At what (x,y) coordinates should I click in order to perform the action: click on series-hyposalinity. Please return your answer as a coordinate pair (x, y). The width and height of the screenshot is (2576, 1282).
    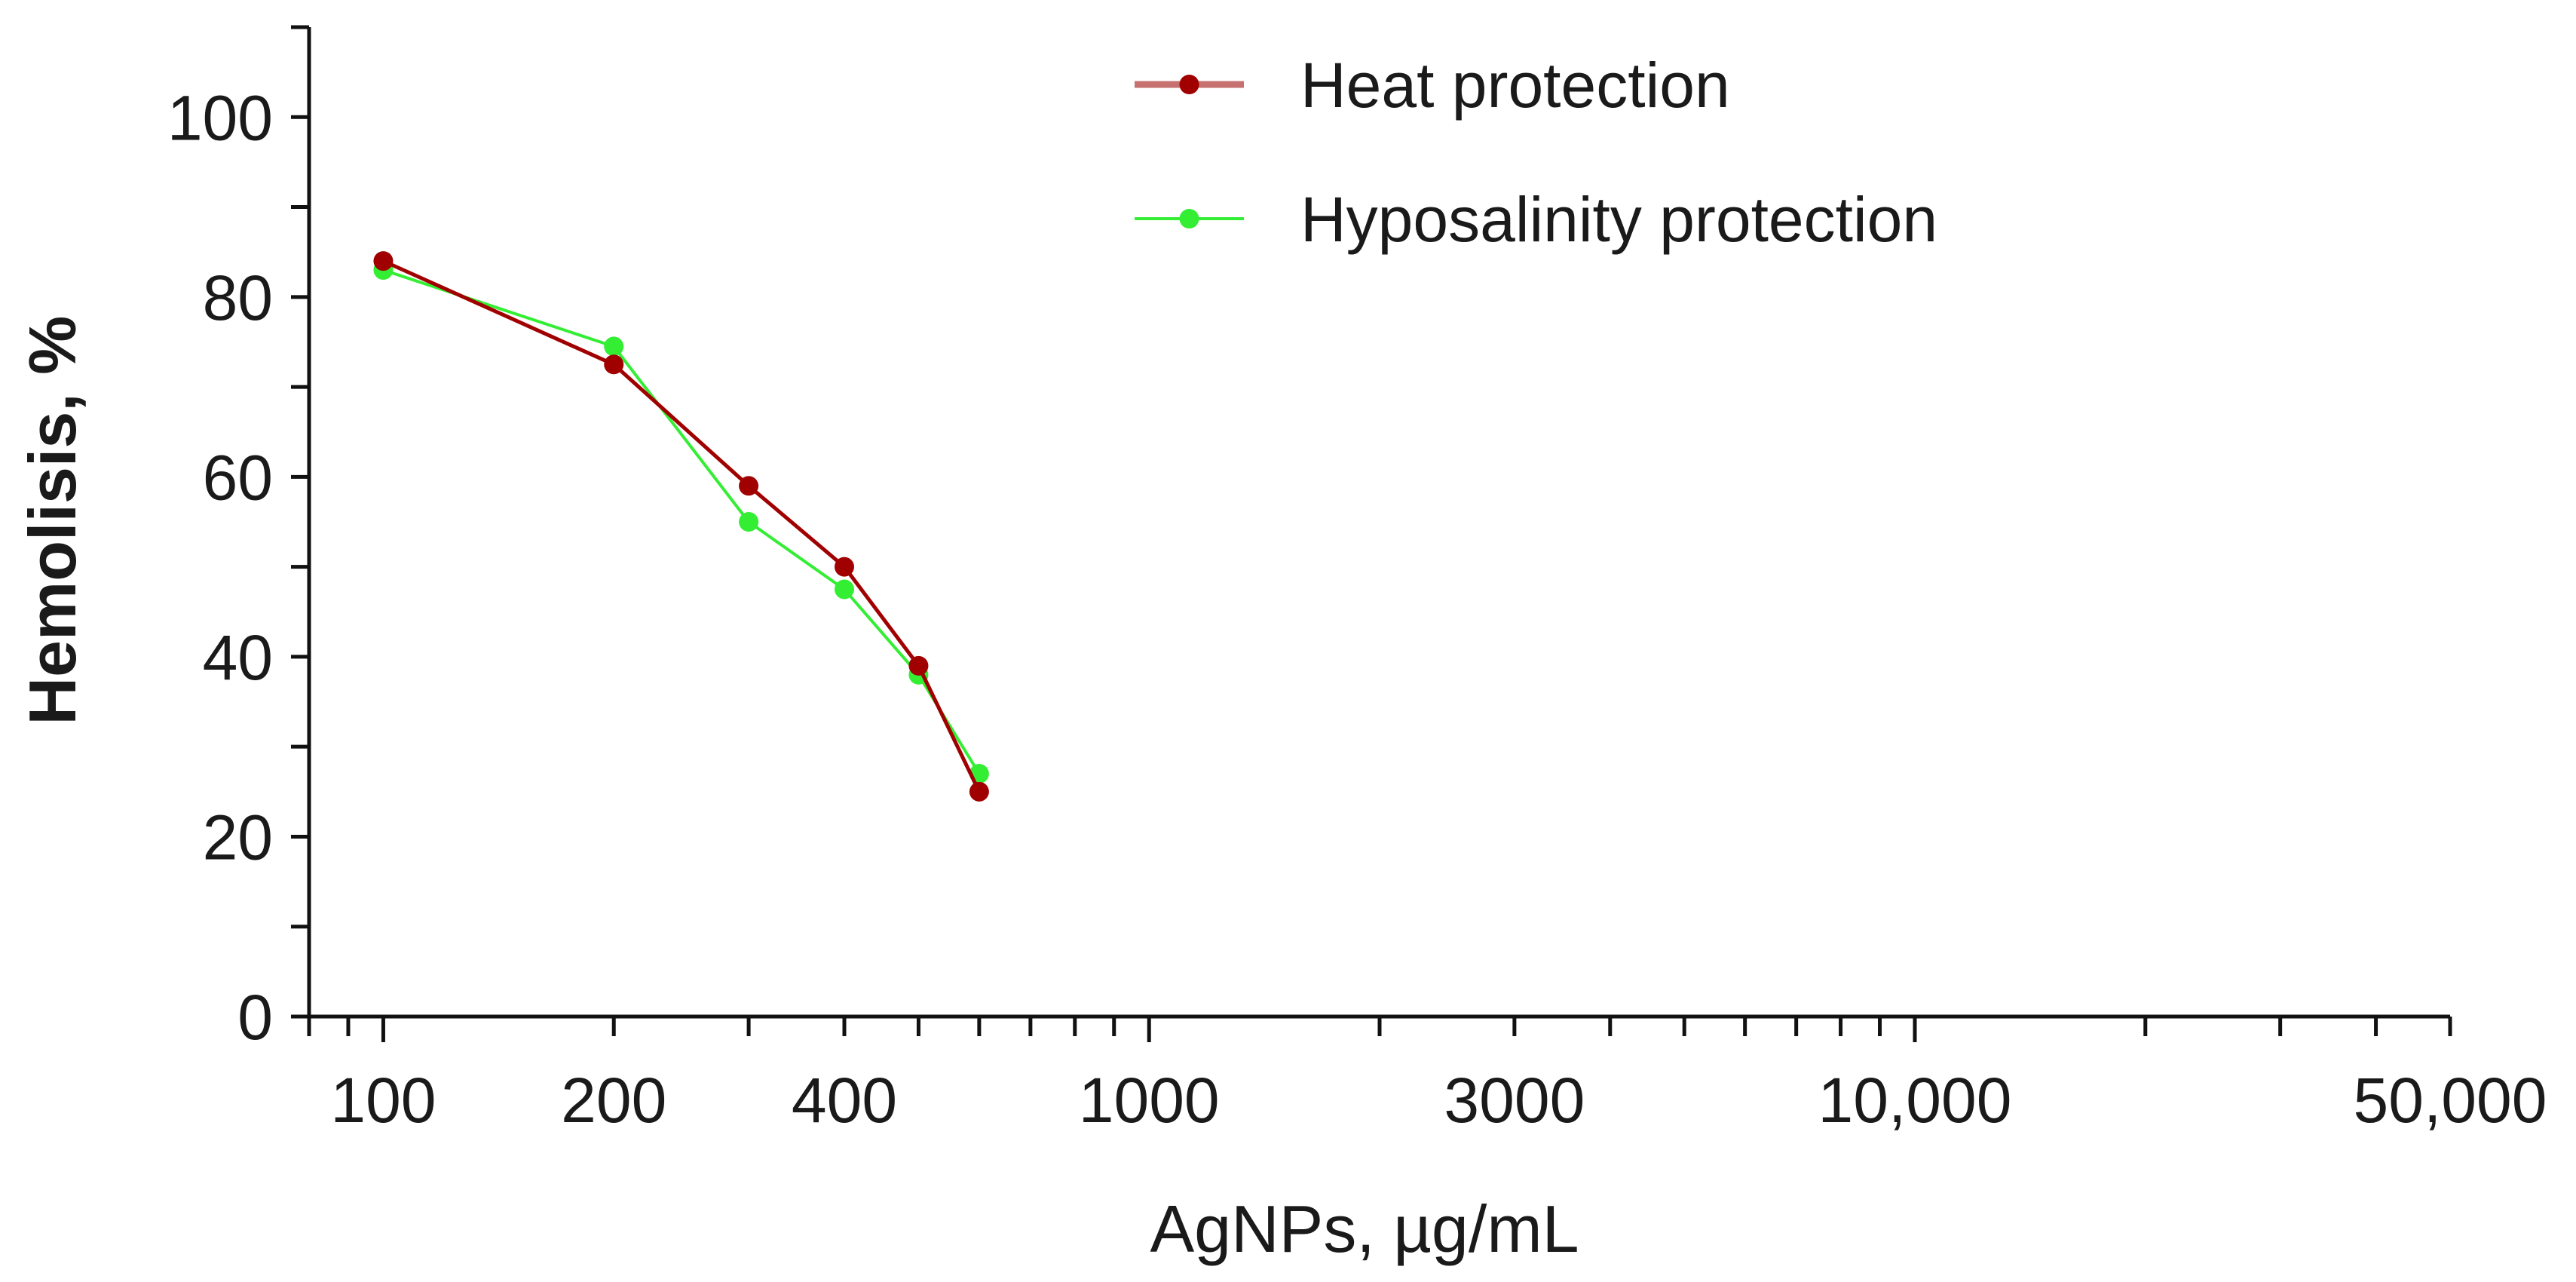
    Looking at the image, I should click on (681, 522).